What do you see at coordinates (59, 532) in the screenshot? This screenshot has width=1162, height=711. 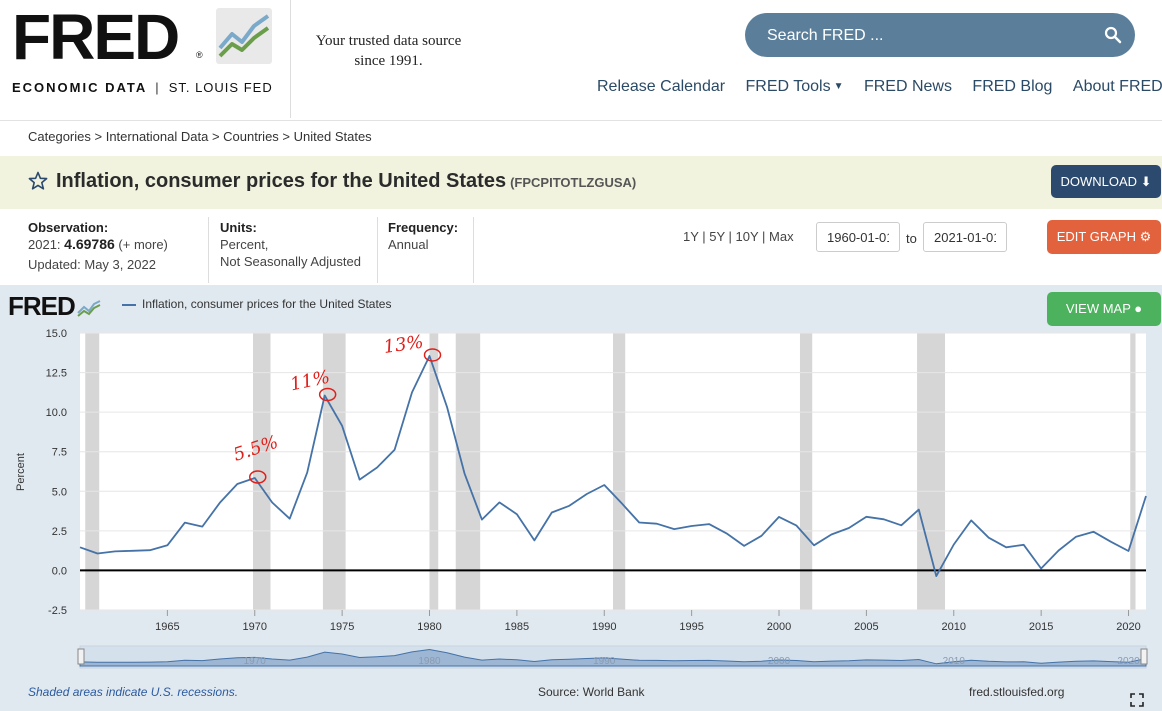 I see `y-tick-label: 2.5` at bounding box center [59, 532].